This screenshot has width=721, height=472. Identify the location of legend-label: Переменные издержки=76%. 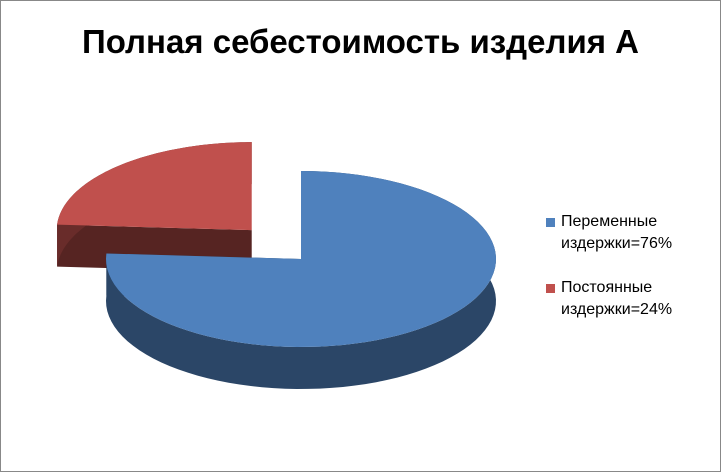
(617, 232).